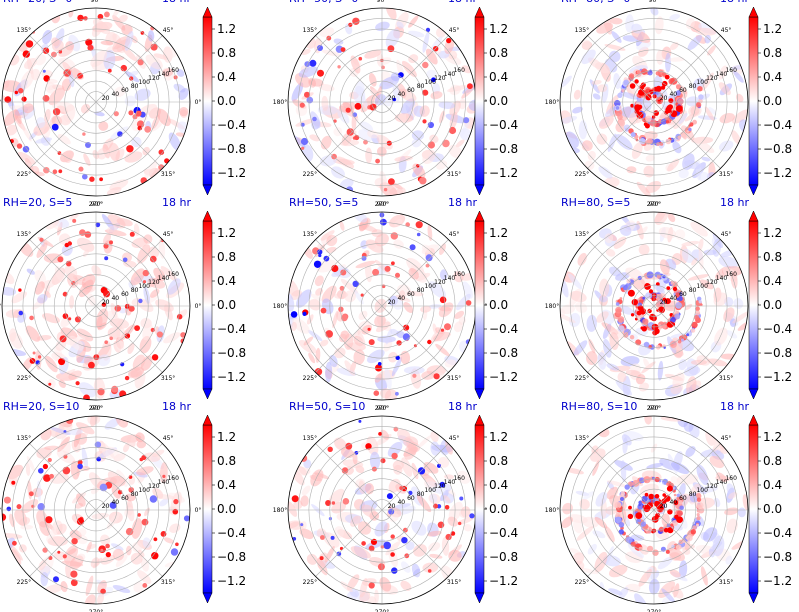 This screenshot has width=799, height=612. What do you see at coordinates (173, 274) in the screenshot?
I see `radial-tick-label: 160` at bounding box center [173, 274].